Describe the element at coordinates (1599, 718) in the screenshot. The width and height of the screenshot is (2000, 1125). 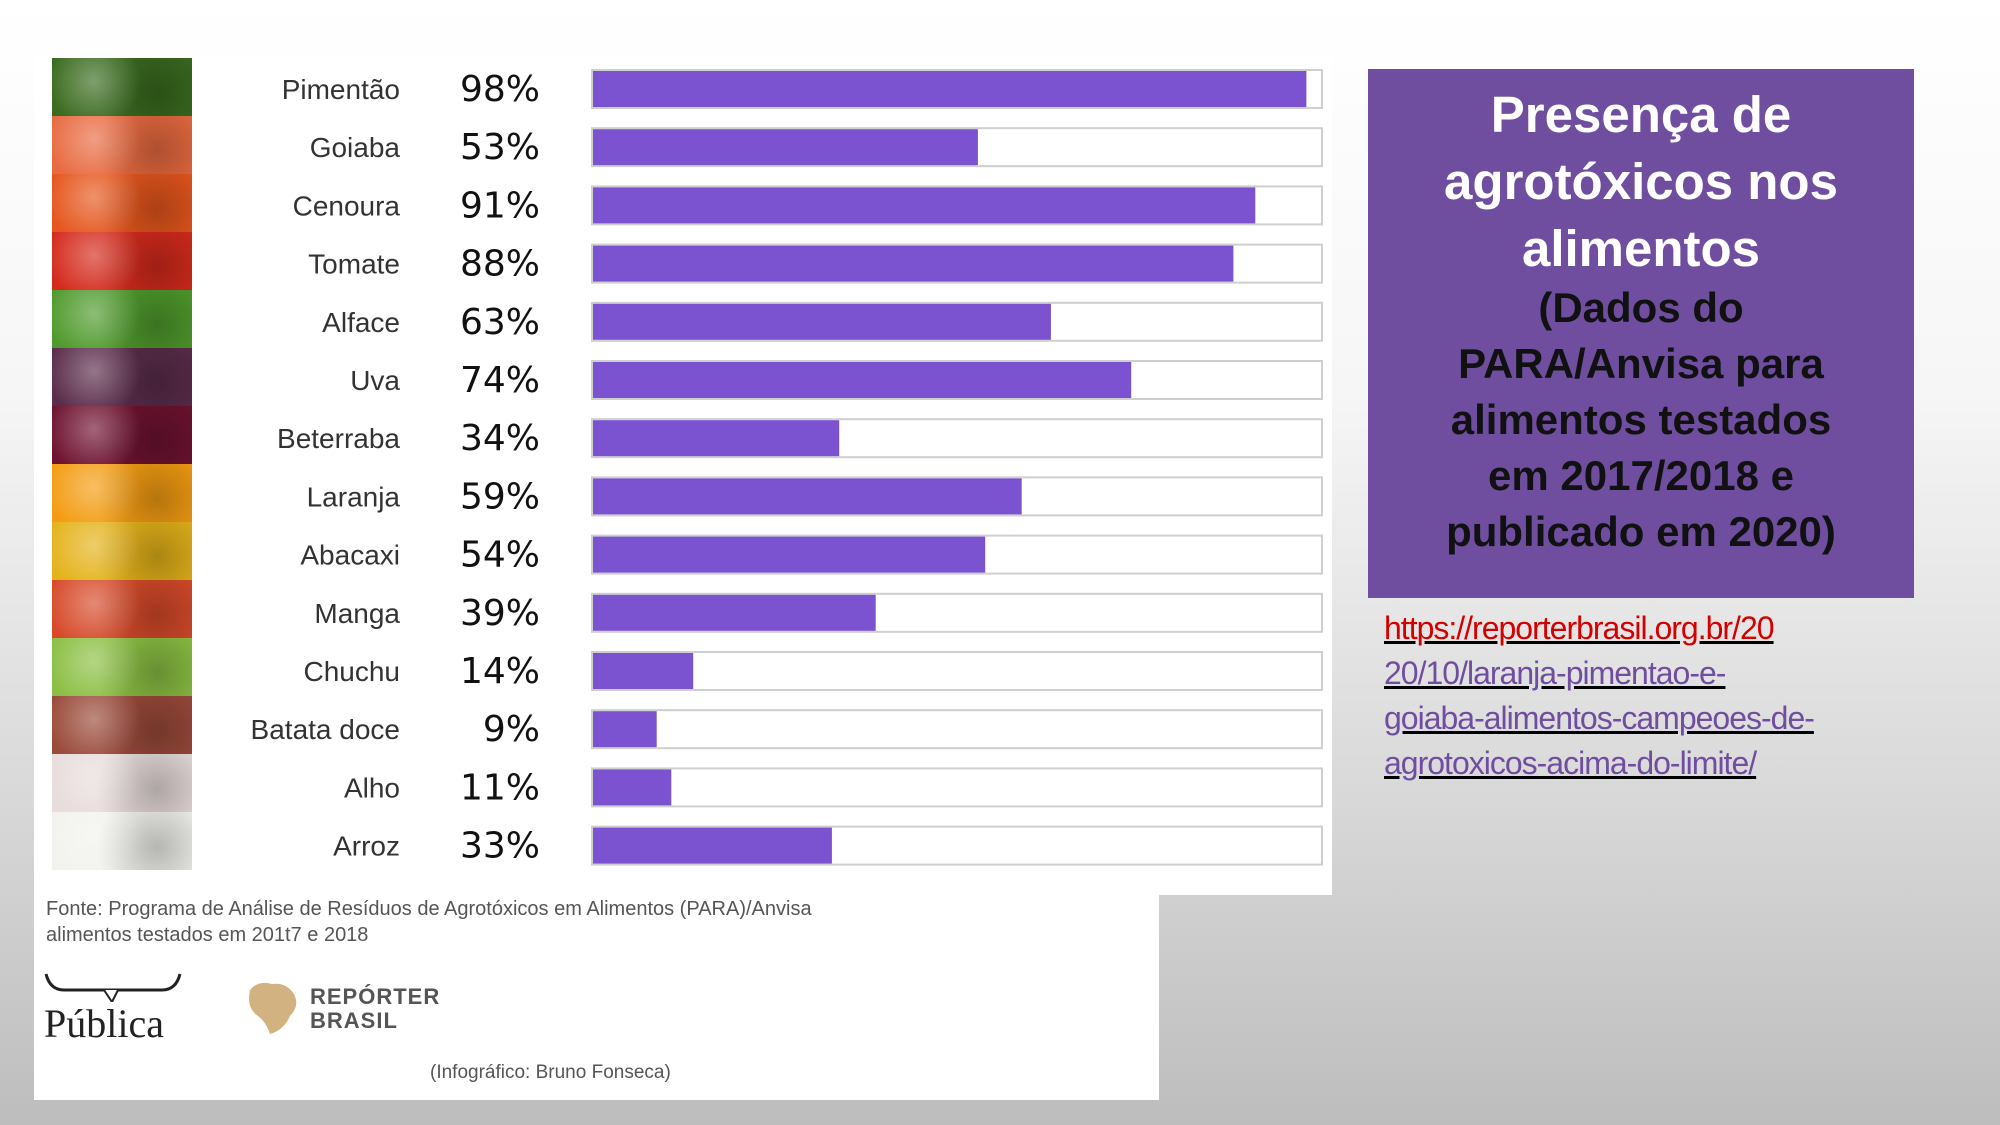
I see `source-link-line-3: goiaba-alimentos-campeoes-de-` at that location.